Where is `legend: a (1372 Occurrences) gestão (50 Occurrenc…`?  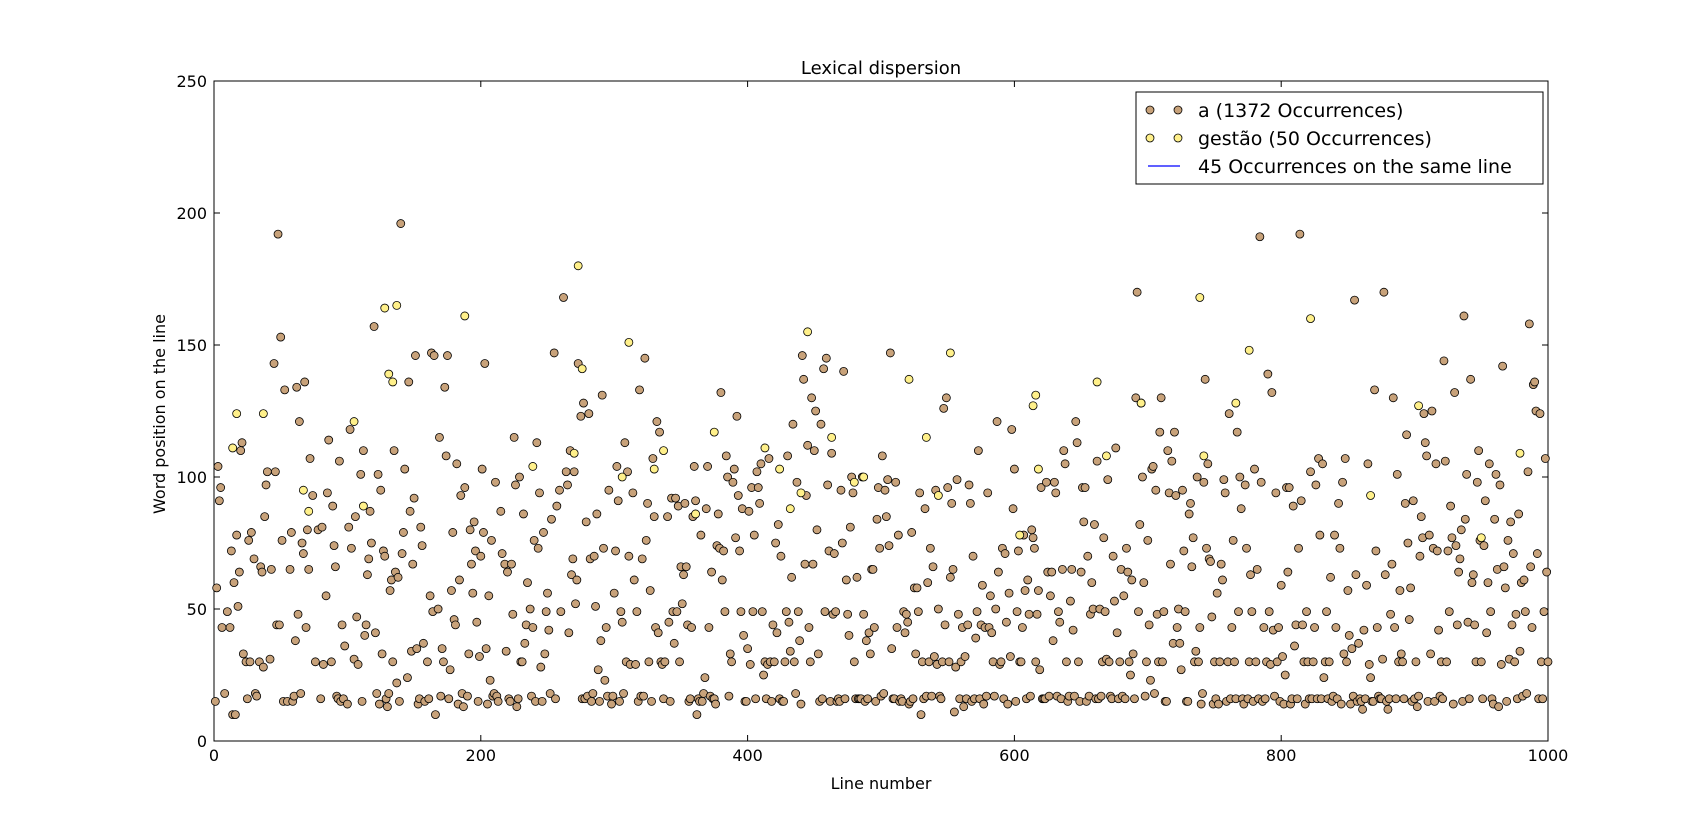
legend: a (1372 Occurrences) gestão (50 Occurrenc… is located at coordinates (1339, 138).